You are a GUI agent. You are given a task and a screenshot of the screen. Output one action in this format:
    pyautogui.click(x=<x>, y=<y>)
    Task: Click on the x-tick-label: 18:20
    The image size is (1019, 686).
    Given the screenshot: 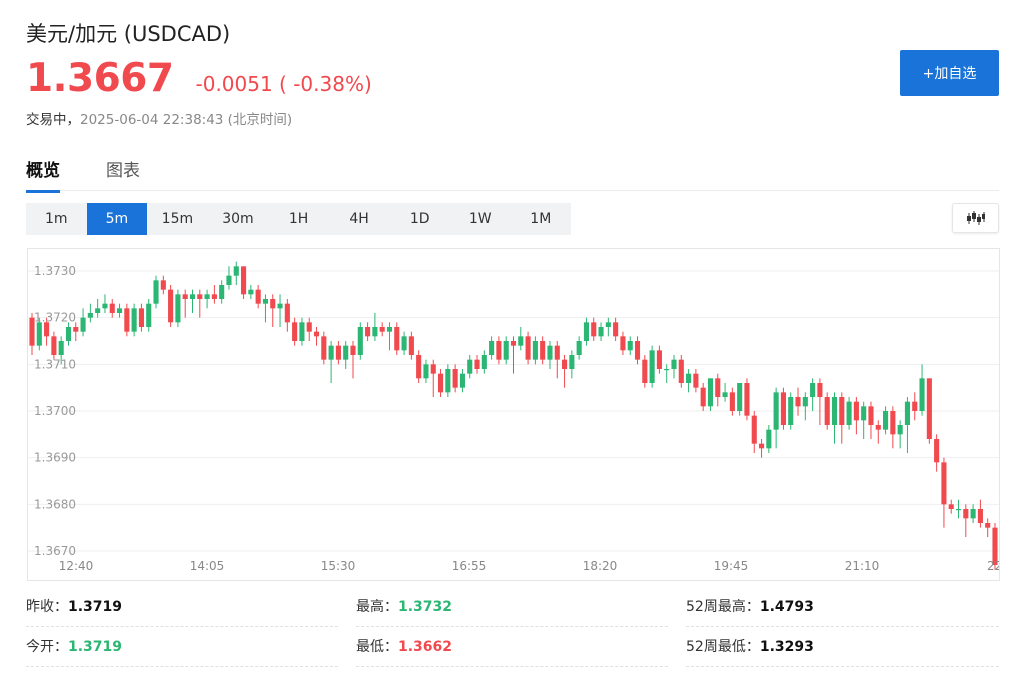 What is the action you would take?
    pyautogui.click(x=600, y=566)
    